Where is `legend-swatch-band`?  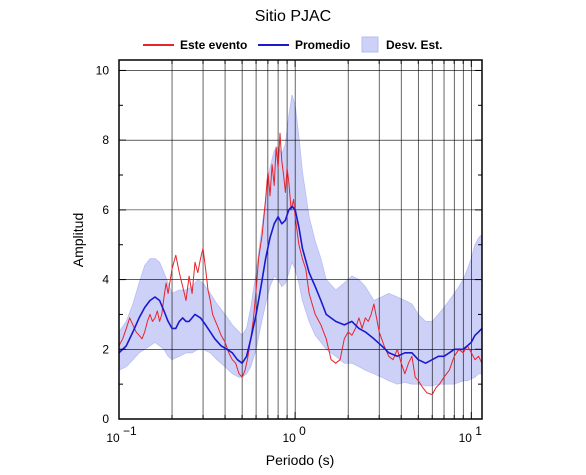
legend-swatch-band is located at coordinates (370, 44).